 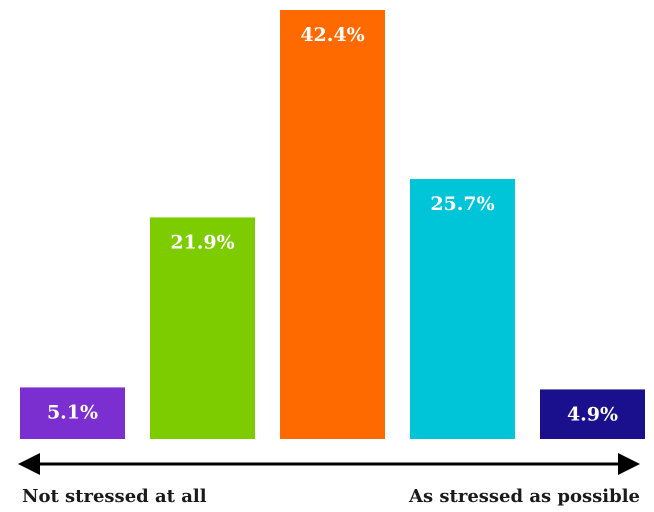 I want to click on bar-value-label-3: 42.4%, so click(x=332, y=35).